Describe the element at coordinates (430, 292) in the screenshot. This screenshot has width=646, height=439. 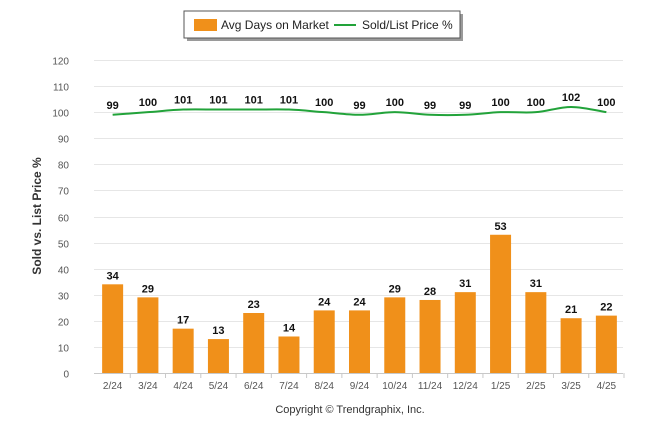
I see `bar-value-label: 28` at that location.